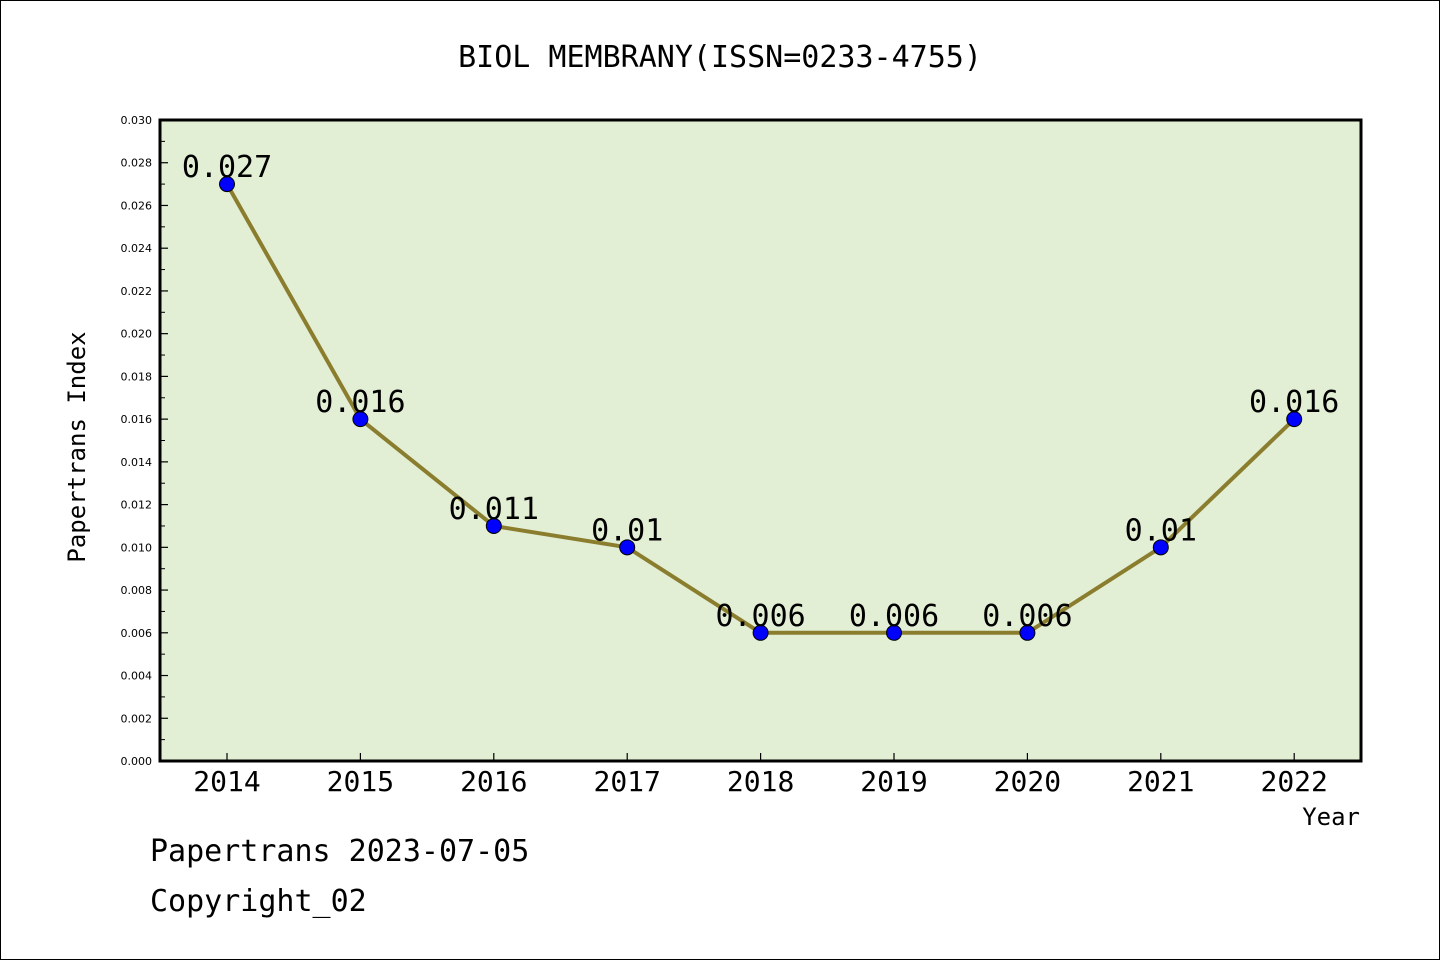  What do you see at coordinates (494, 509) in the screenshot?
I see `data-label: 0.011` at bounding box center [494, 509].